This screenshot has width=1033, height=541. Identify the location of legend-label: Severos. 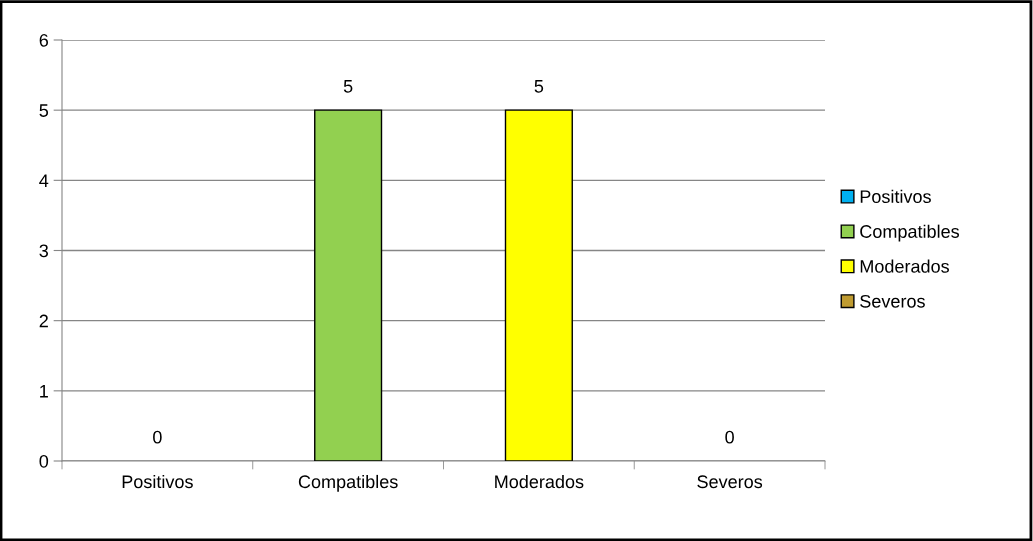
(892, 301).